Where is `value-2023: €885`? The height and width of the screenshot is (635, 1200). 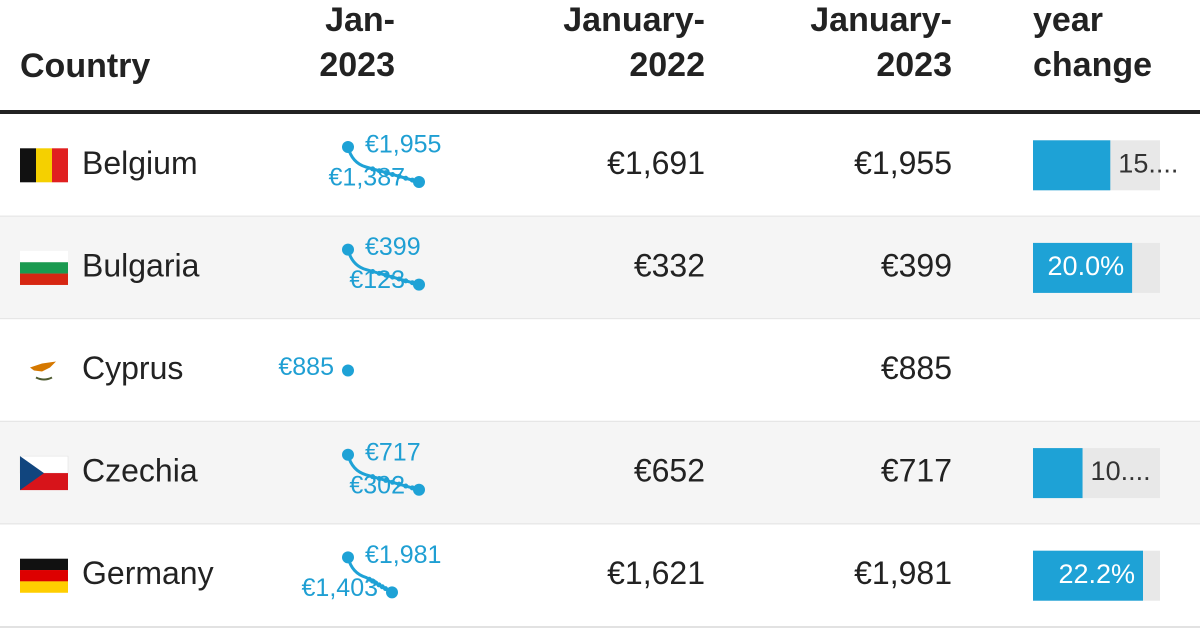 value-2023: €885 is located at coordinates (916, 368).